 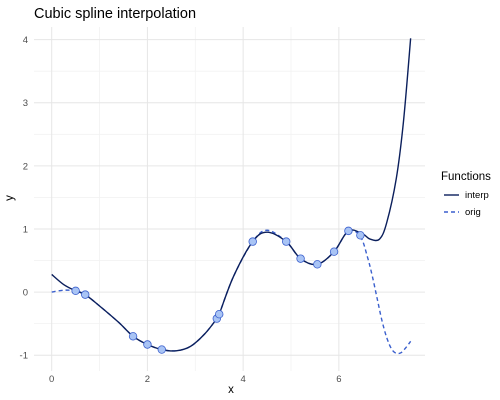 I want to click on y-tick-label: 2, so click(x=25, y=166).